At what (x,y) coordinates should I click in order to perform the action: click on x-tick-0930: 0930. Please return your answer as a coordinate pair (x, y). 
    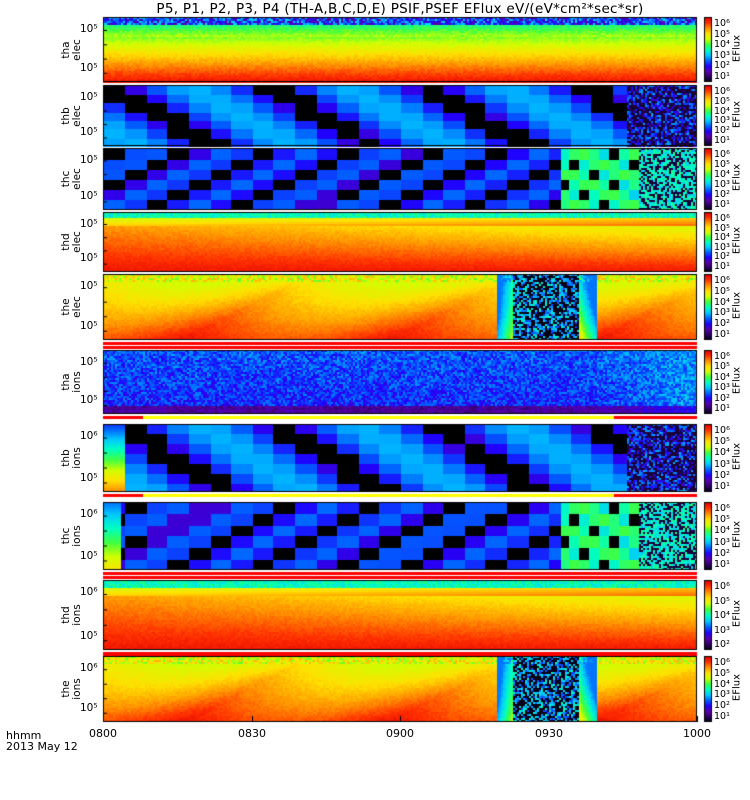
    Looking at the image, I should click on (549, 733).